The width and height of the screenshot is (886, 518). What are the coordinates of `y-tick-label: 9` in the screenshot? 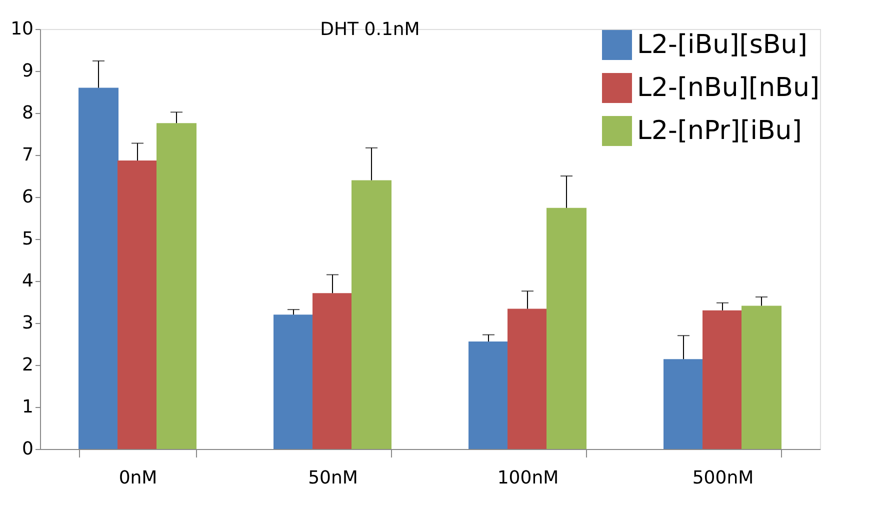 It's located at (28, 71).